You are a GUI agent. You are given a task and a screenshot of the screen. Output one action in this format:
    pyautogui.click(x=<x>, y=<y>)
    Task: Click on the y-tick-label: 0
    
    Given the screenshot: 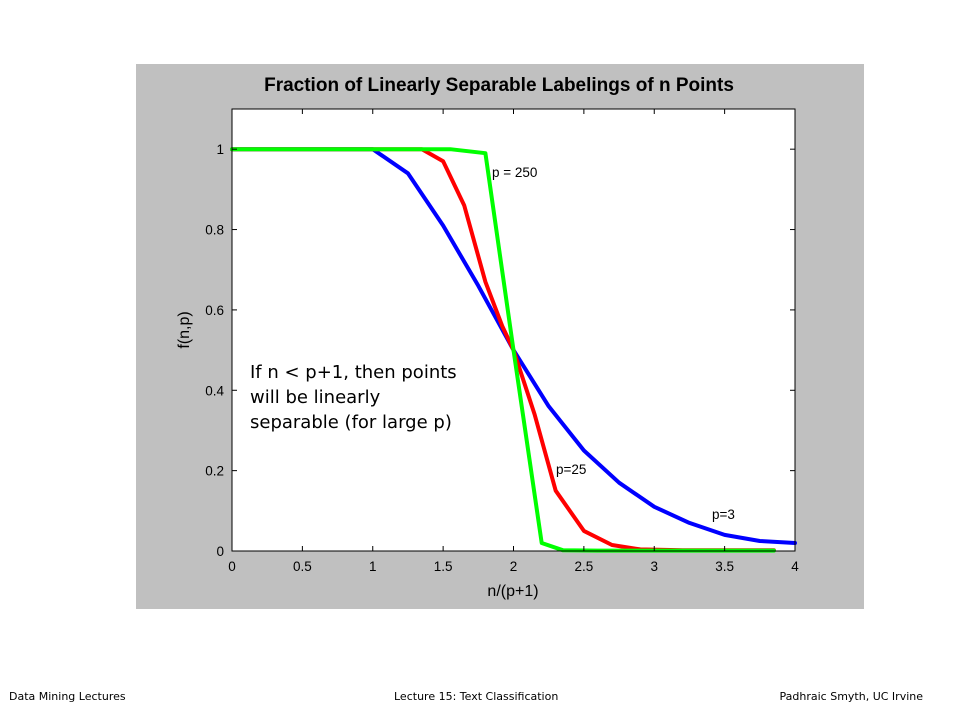 What is the action you would take?
    pyautogui.click(x=220, y=551)
    